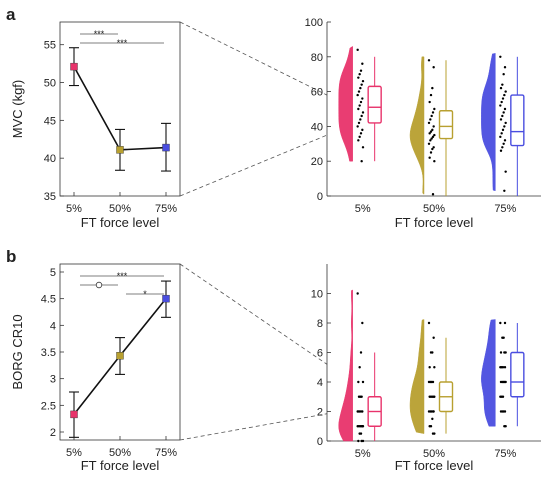 Image resolution: width=550 pixels, height=481 pixels. What do you see at coordinates (17, 351) in the screenshot?
I see `y-axis-label: BORG CR10` at bounding box center [17, 351].